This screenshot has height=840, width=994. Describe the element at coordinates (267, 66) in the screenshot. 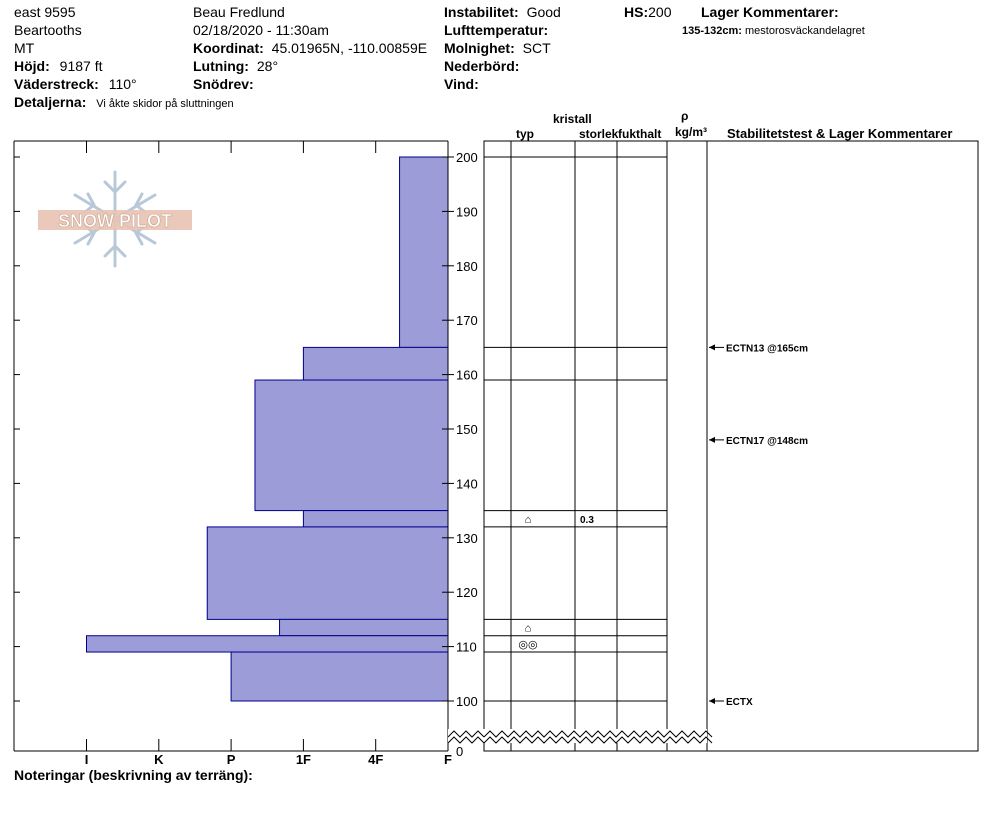

I see `slope-value: 28°` at that location.